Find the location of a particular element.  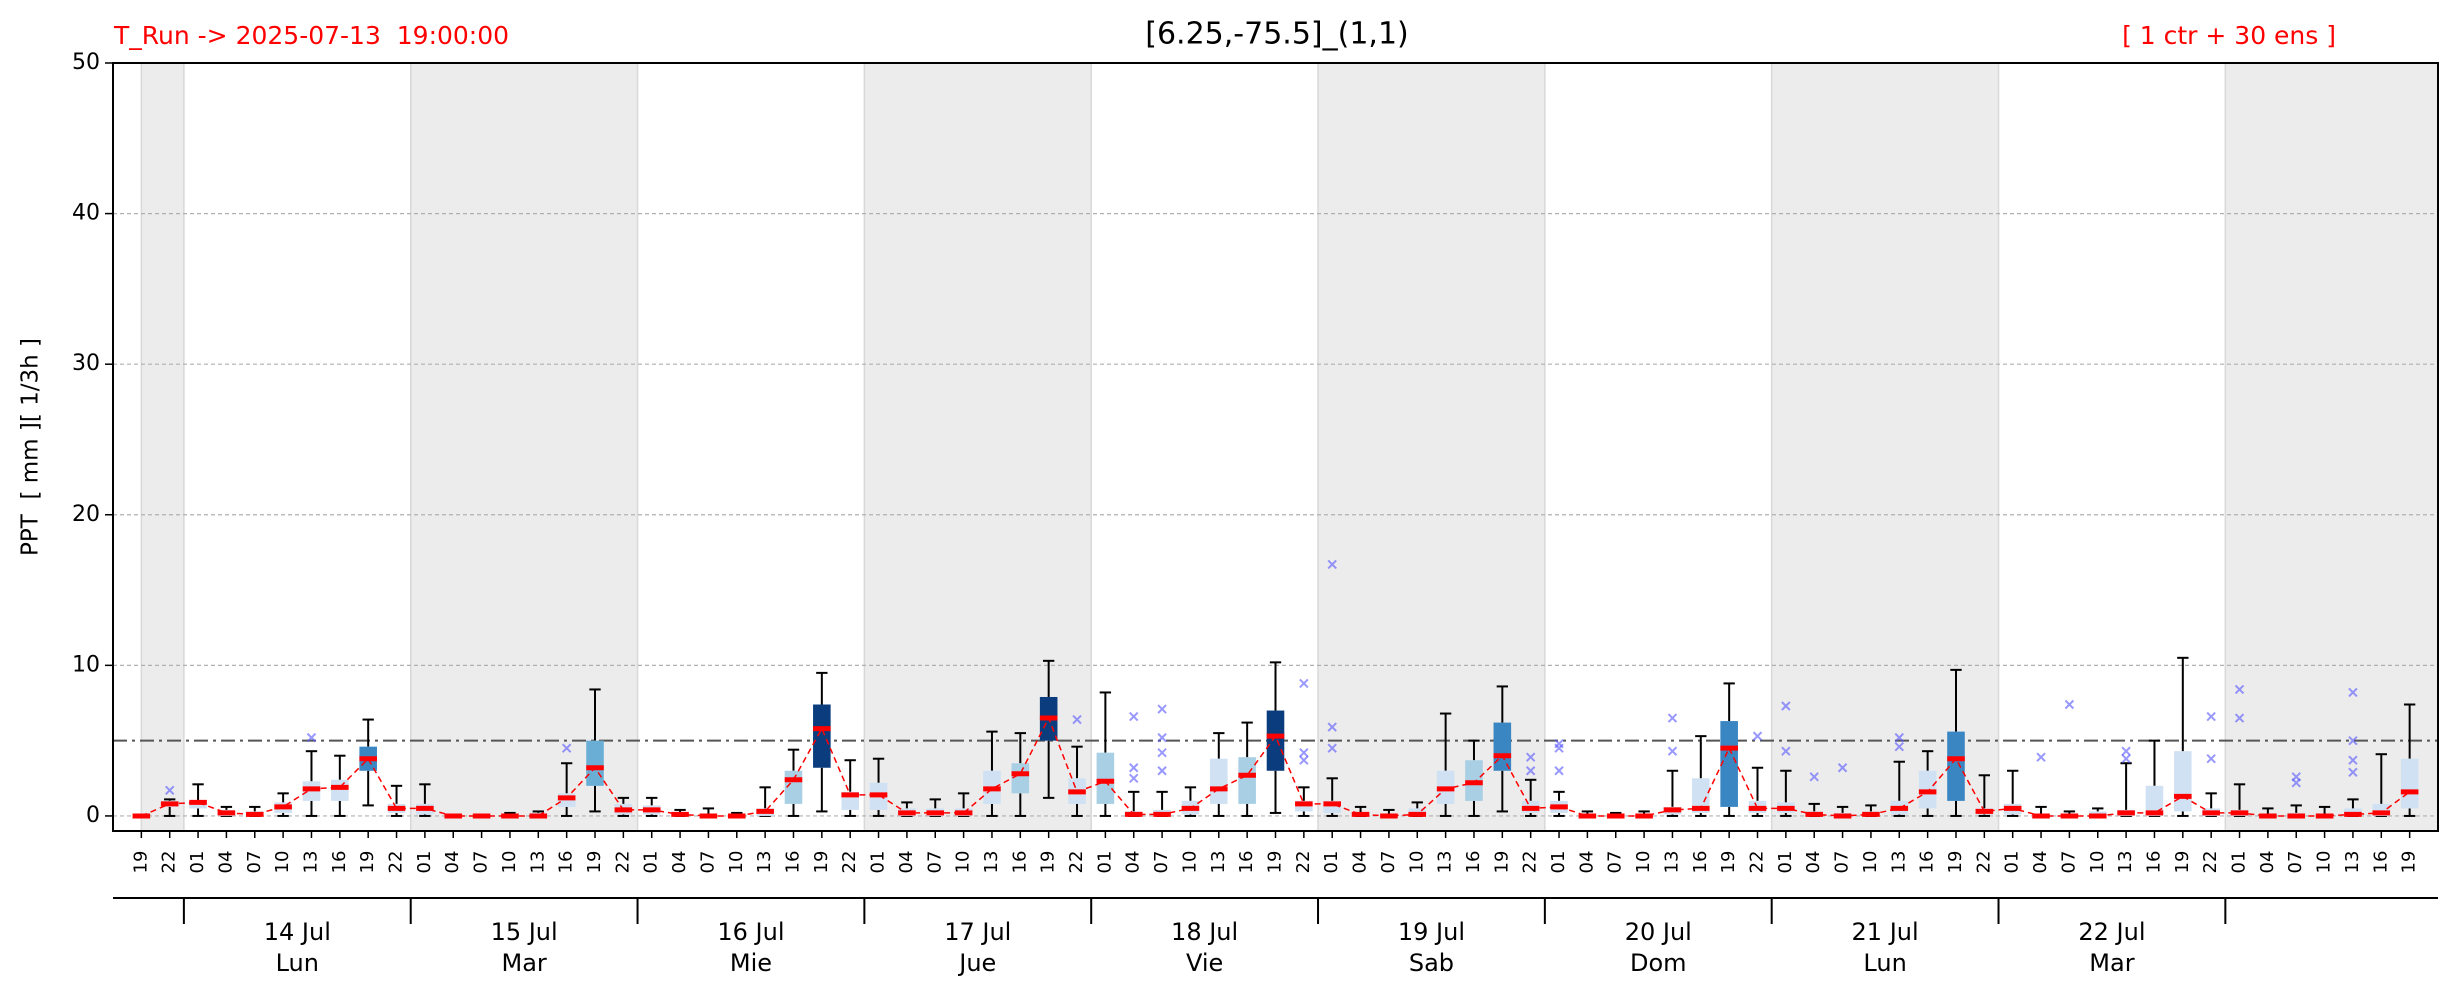

weekday-label: Jue is located at coordinates (976, 963).